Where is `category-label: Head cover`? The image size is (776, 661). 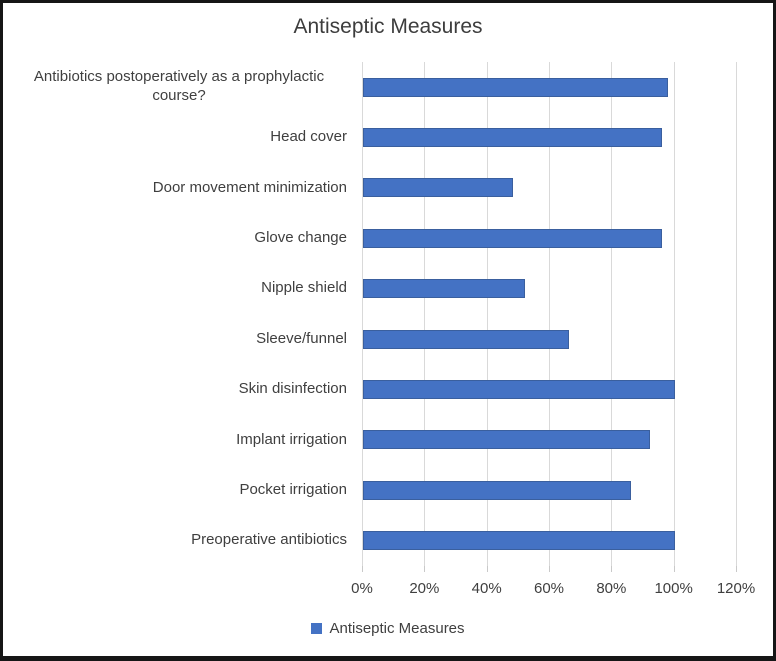
category-label: Head cover is located at coordinates (308, 137).